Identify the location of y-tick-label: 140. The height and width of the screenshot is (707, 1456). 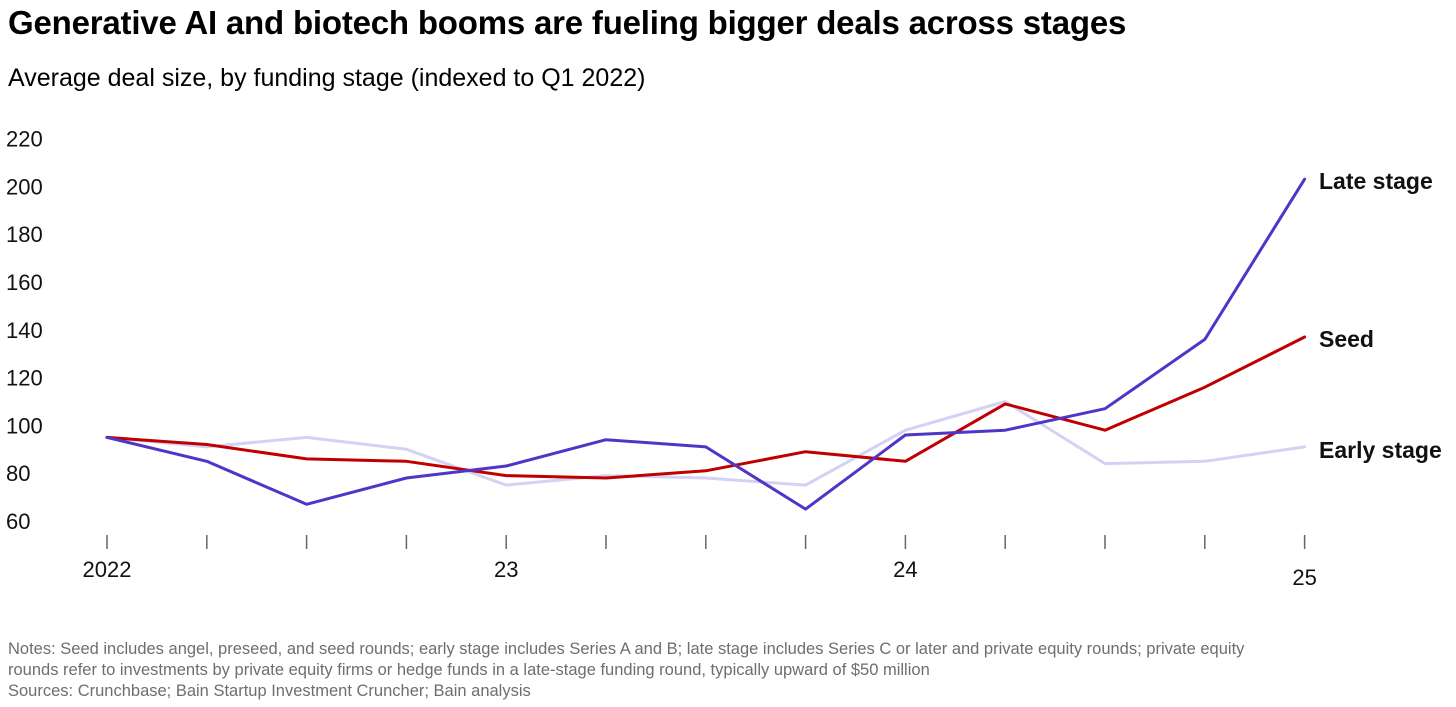
(24, 330).